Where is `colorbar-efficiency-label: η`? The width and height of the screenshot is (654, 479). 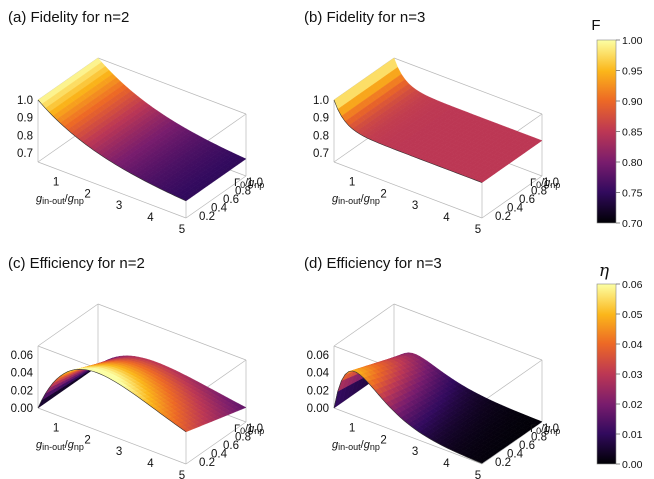 colorbar-efficiency-label: η is located at coordinates (604, 271).